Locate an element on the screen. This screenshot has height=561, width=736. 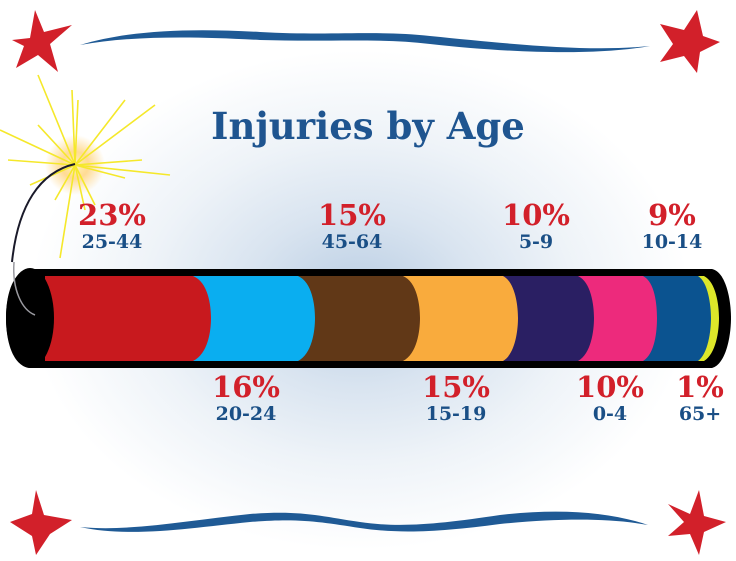
label-65-plus: 1% 65+ is located at coordinates (683, 398).